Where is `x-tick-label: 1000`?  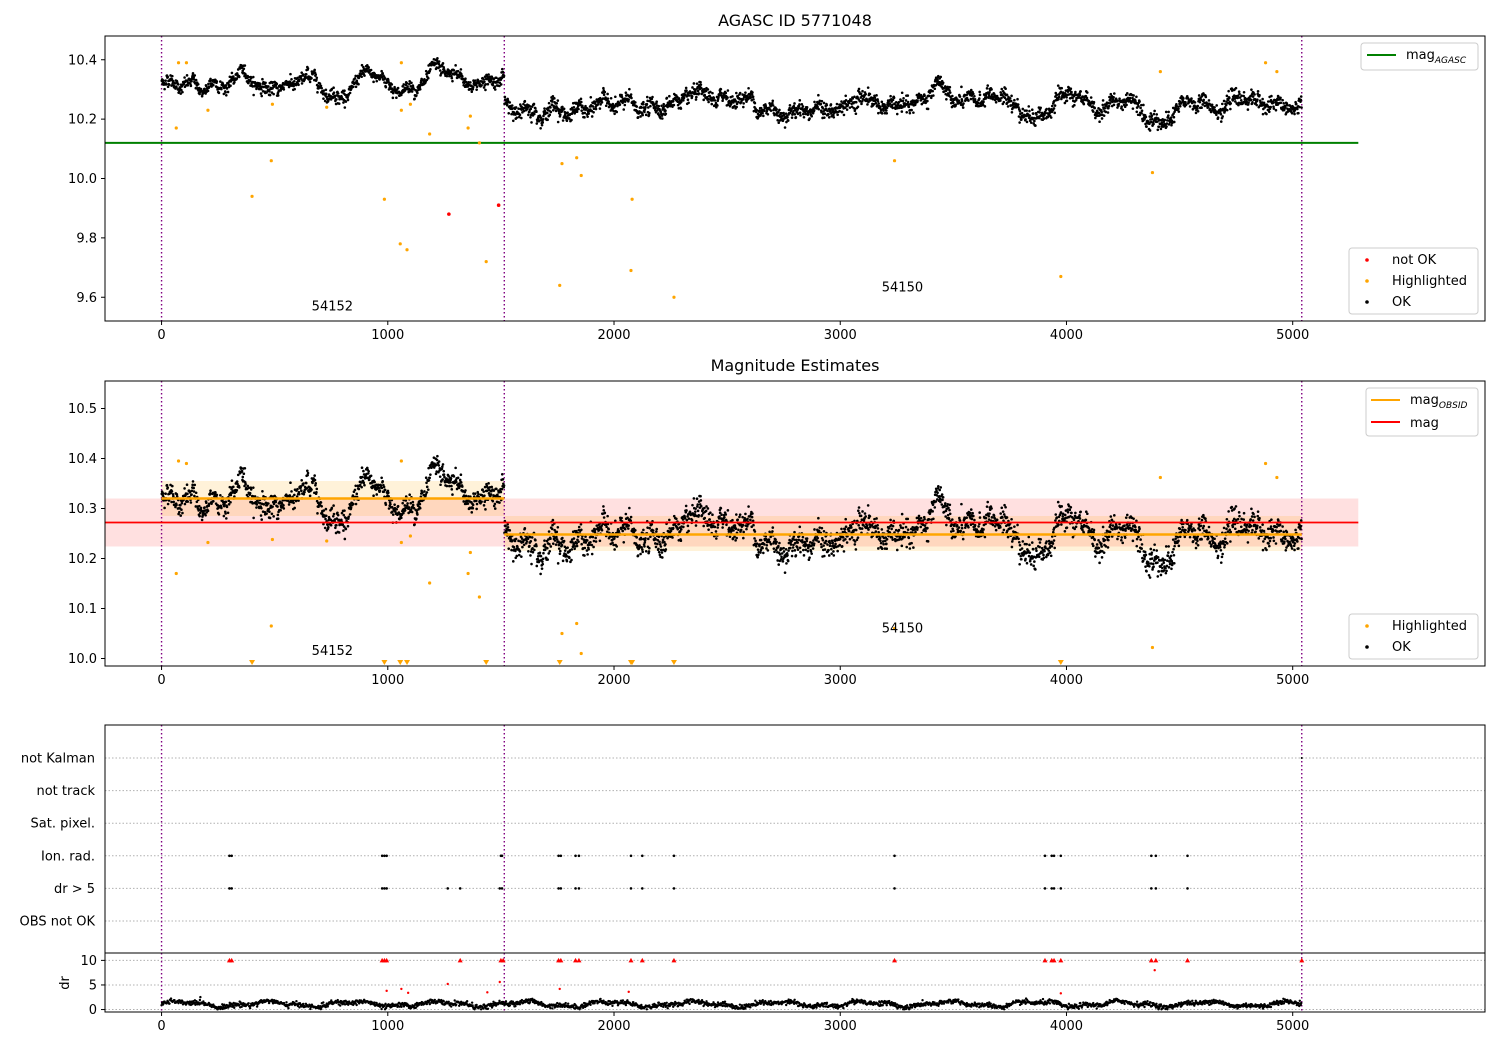
x-tick-label: 1000 is located at coordinates (387, 335).